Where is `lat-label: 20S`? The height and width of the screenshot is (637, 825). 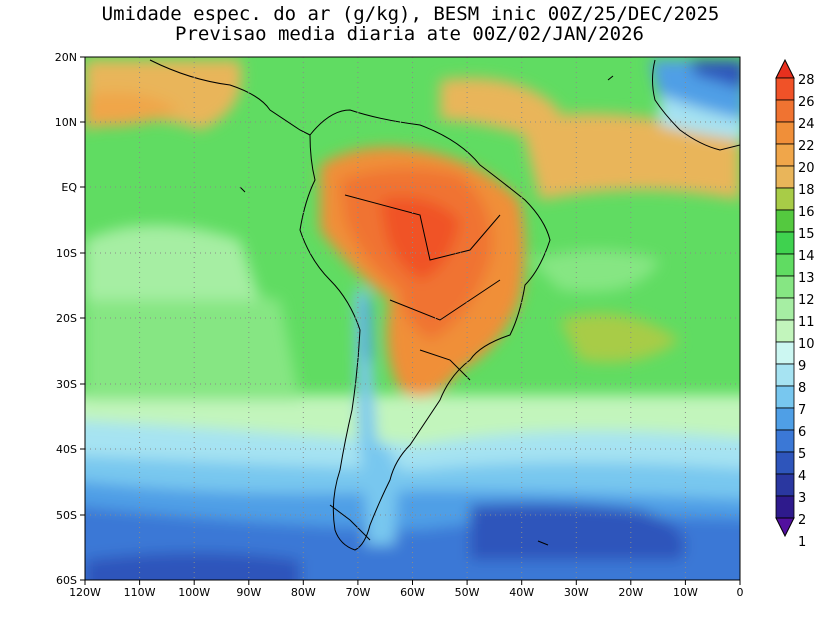
lat-label: 20S is located at coordinates (66, 318).